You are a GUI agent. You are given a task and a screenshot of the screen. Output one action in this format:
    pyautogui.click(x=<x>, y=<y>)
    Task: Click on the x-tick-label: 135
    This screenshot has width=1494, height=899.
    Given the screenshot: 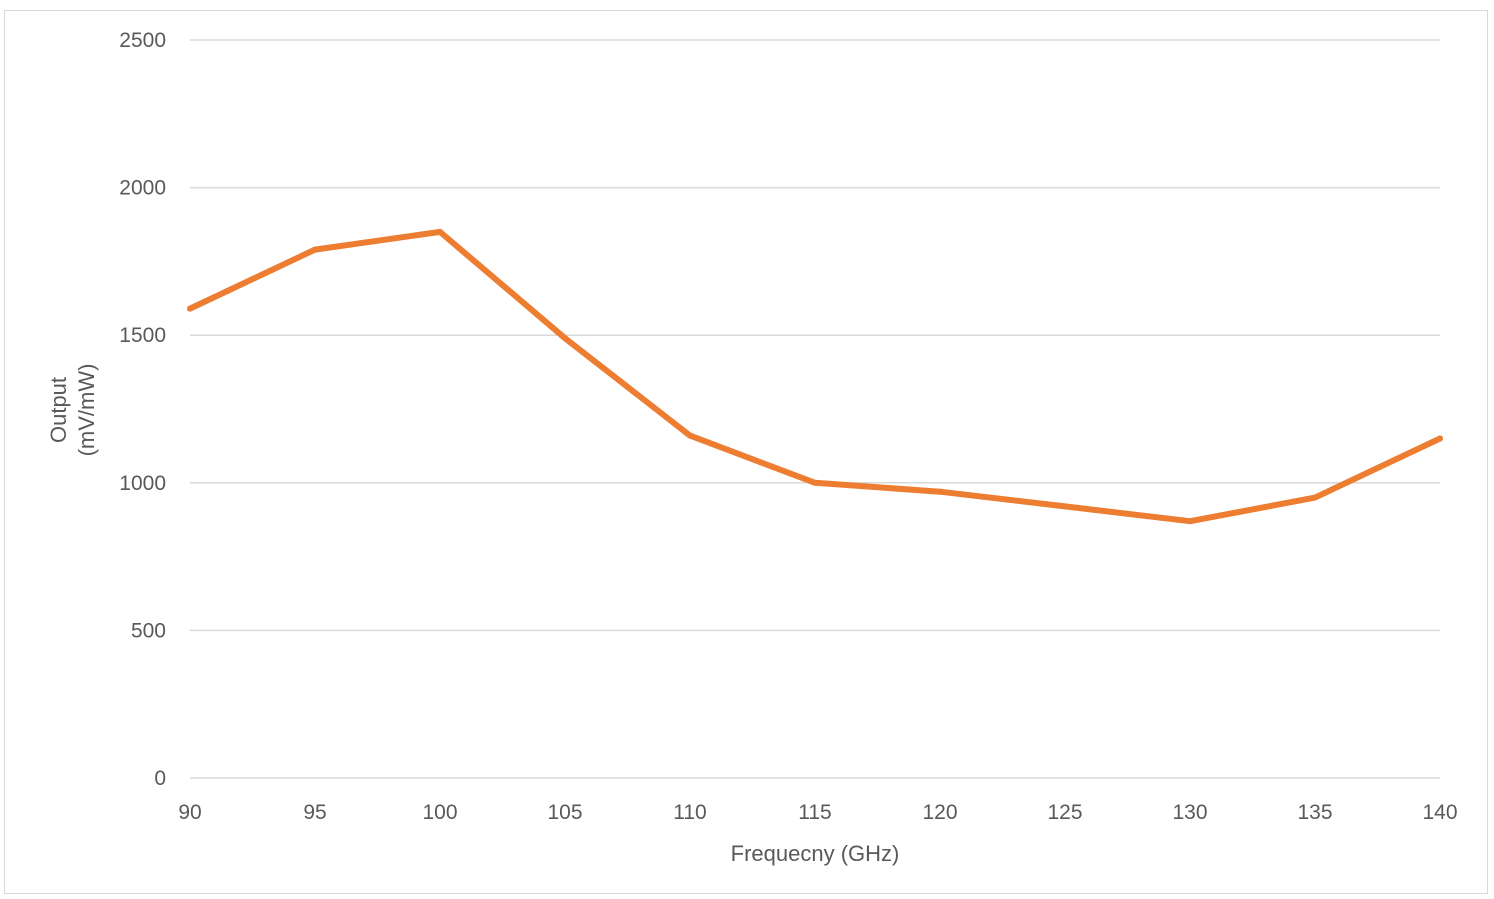 What is the action you would take?
    pyautogui.click(x=1314, y=812)
    